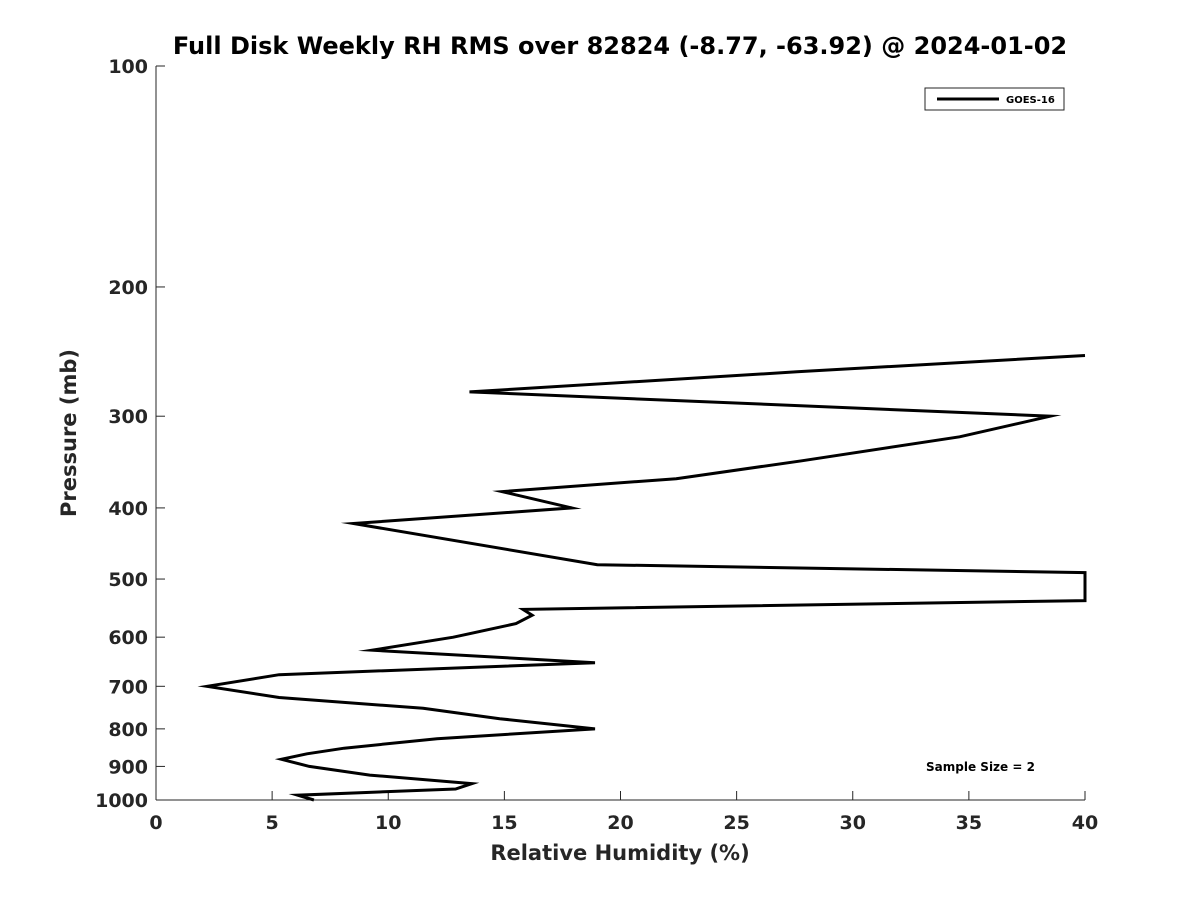 The width and height of the screenshot is (1200, 900). I want to click on x-tick-label: 30, so click(853, 823).